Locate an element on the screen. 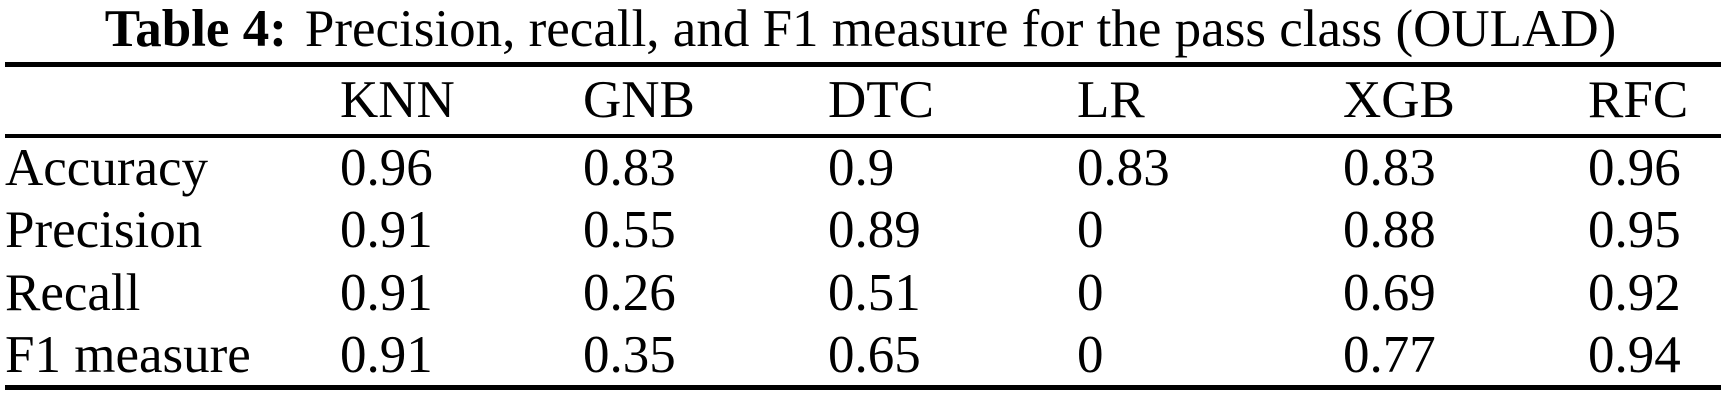 The width and height of the screenshot is (1721, 404). row-label: Recall is located at coordinates (73, 293).